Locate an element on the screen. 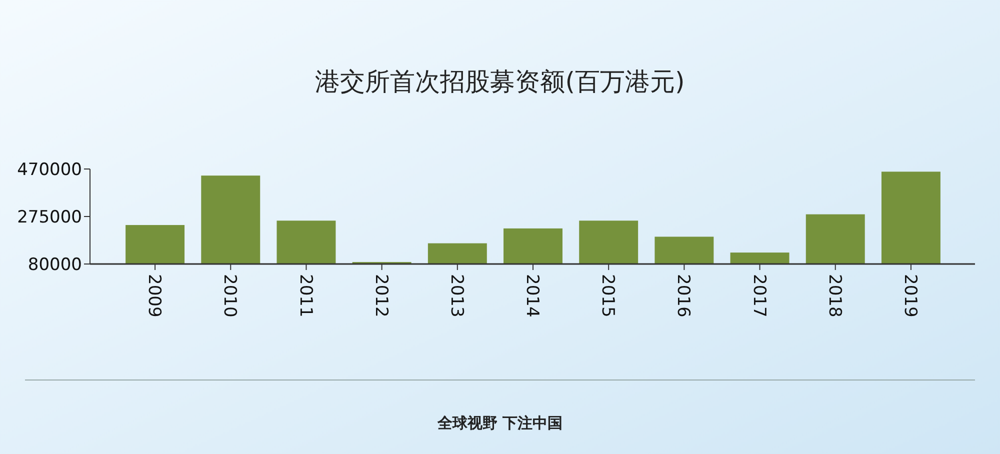 This screenshot has height=454, width=1000. x-tick-label: 2015 is located at coordinates (608, 296).